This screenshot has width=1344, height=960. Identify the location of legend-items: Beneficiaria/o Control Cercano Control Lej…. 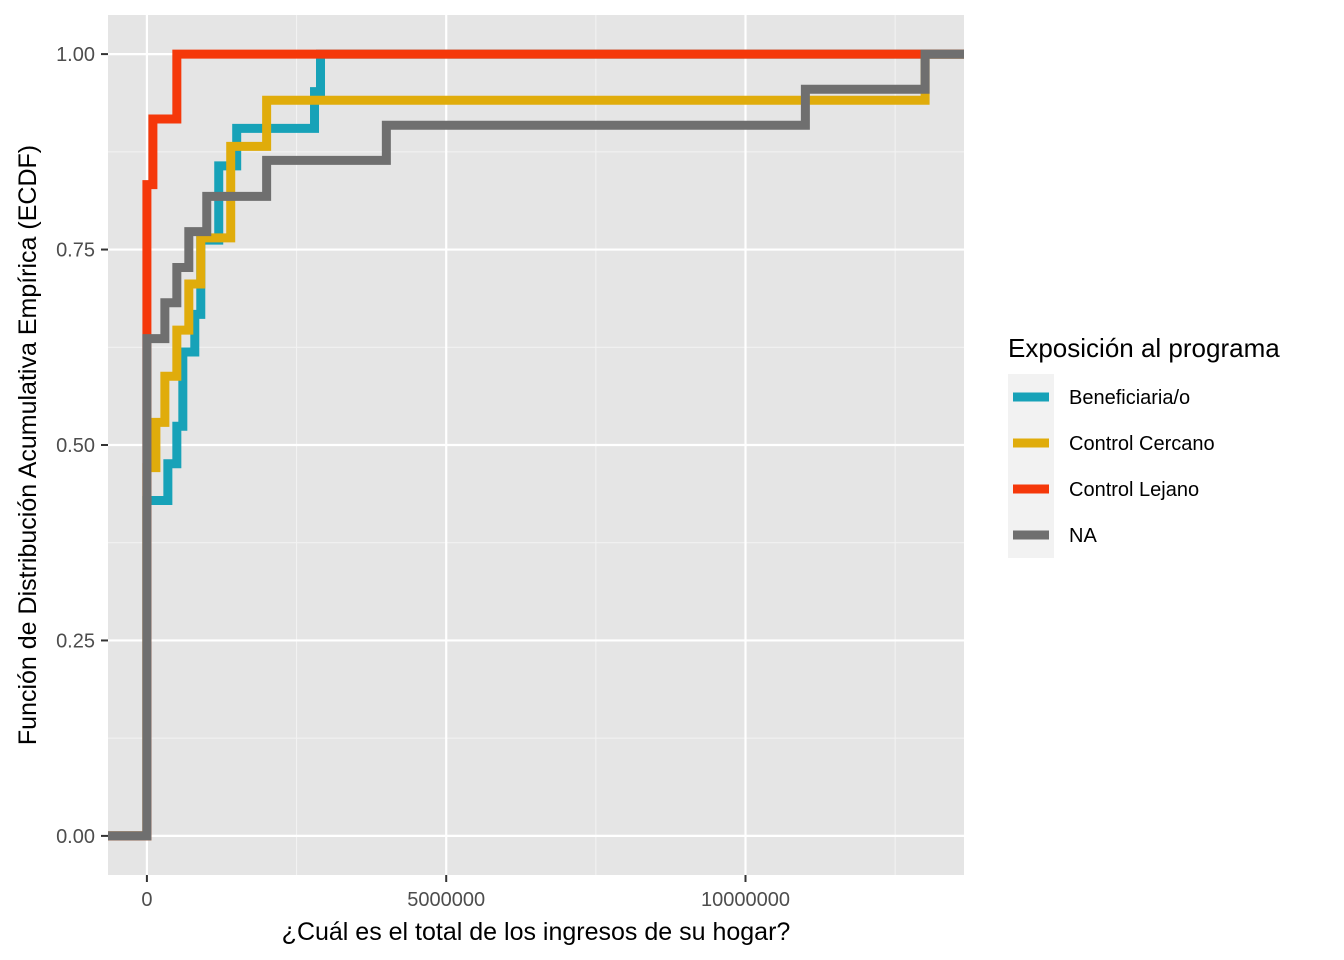
(1114, 467).